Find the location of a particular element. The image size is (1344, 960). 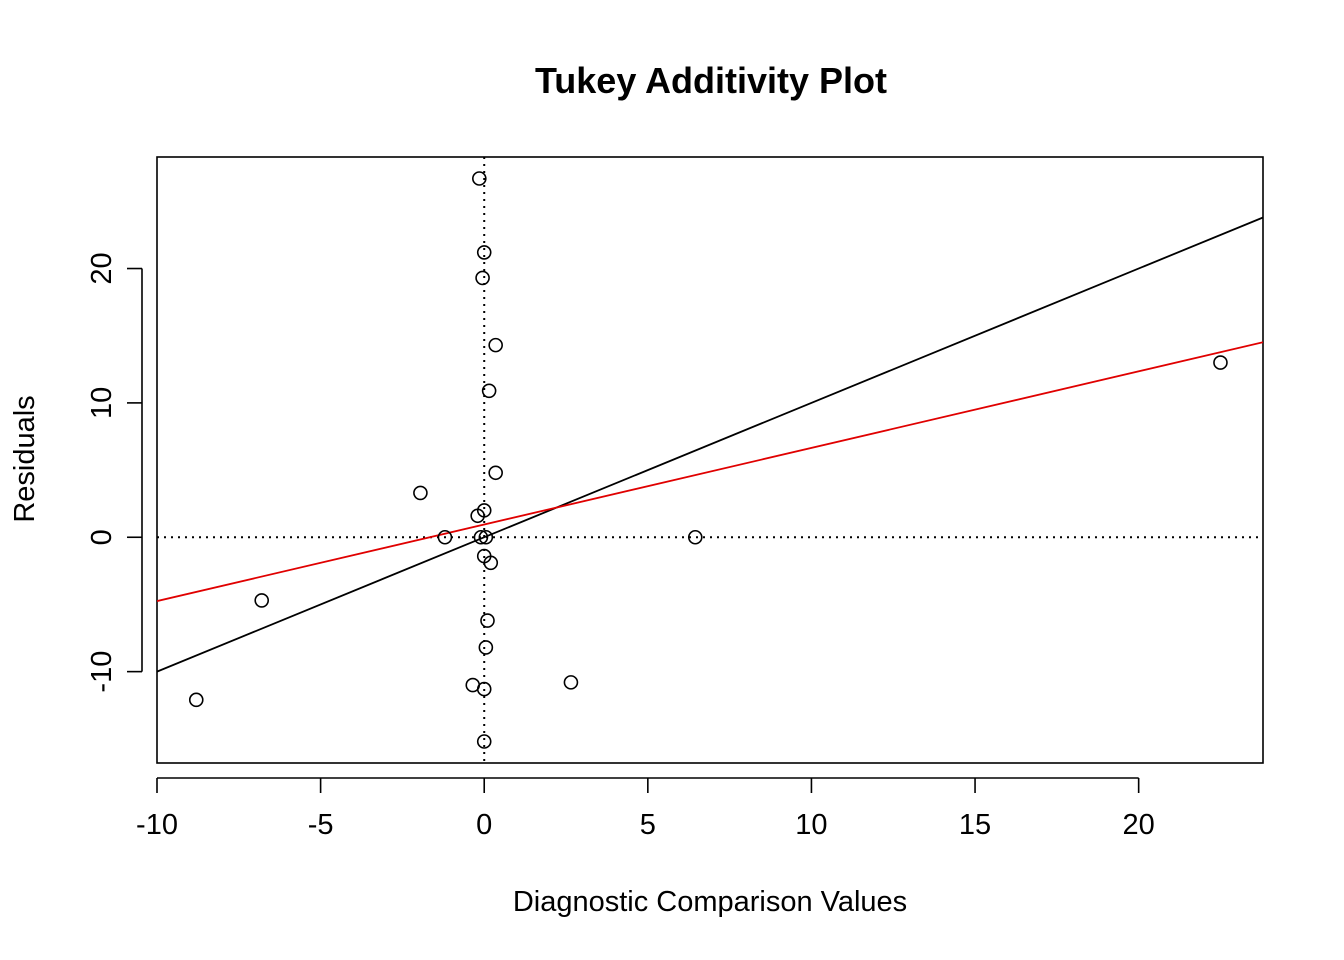

x-axis-label: Diagnostic Comparison Values is located at coordinates (710, 902).